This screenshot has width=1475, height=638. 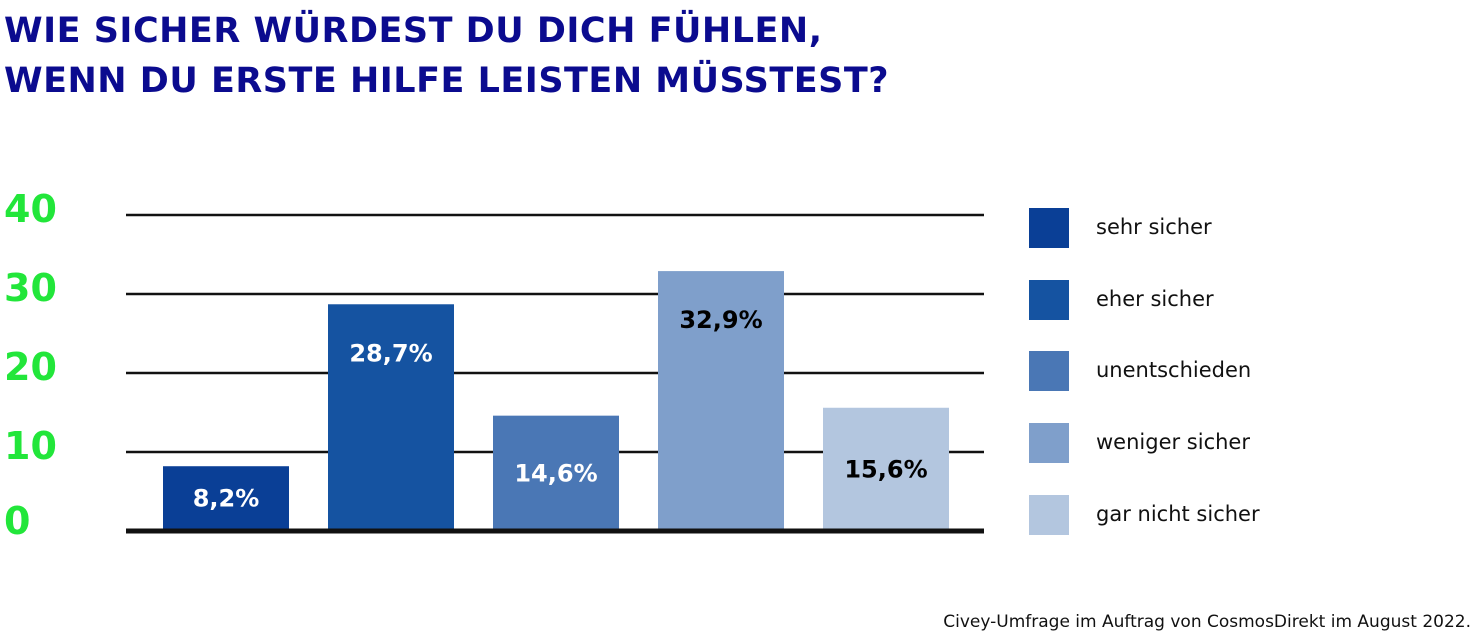 I want to click on legend-label: weniger sicher, so click(x=1173, y=442).